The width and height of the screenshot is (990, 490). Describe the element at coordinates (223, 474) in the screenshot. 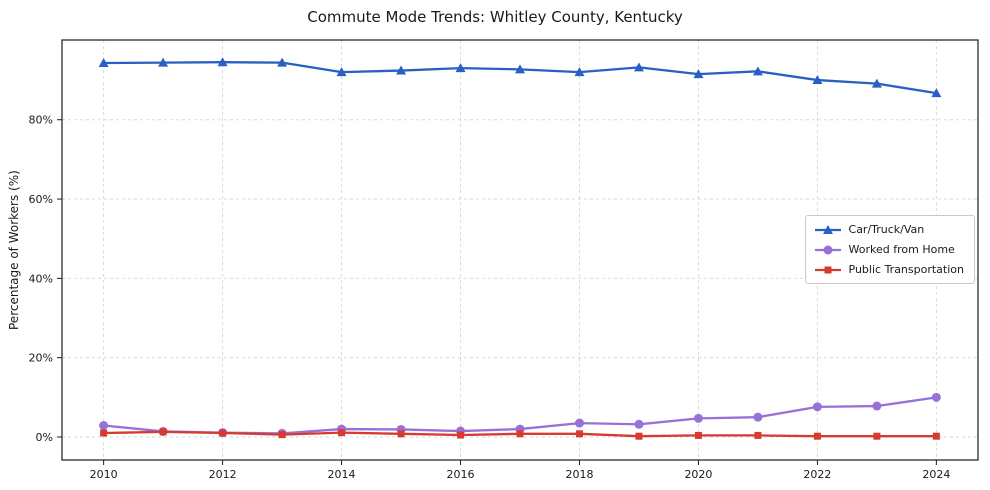

I see `x-tick-label: 2012` at that location.